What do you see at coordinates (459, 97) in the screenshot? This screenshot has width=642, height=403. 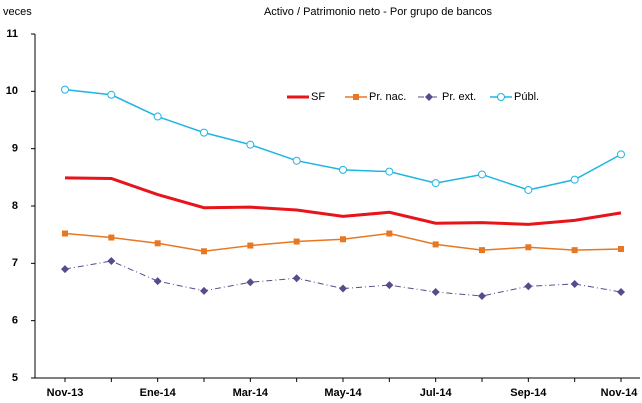 I see `legend-label: Pr. ext.` at bounding box center [459, 97].